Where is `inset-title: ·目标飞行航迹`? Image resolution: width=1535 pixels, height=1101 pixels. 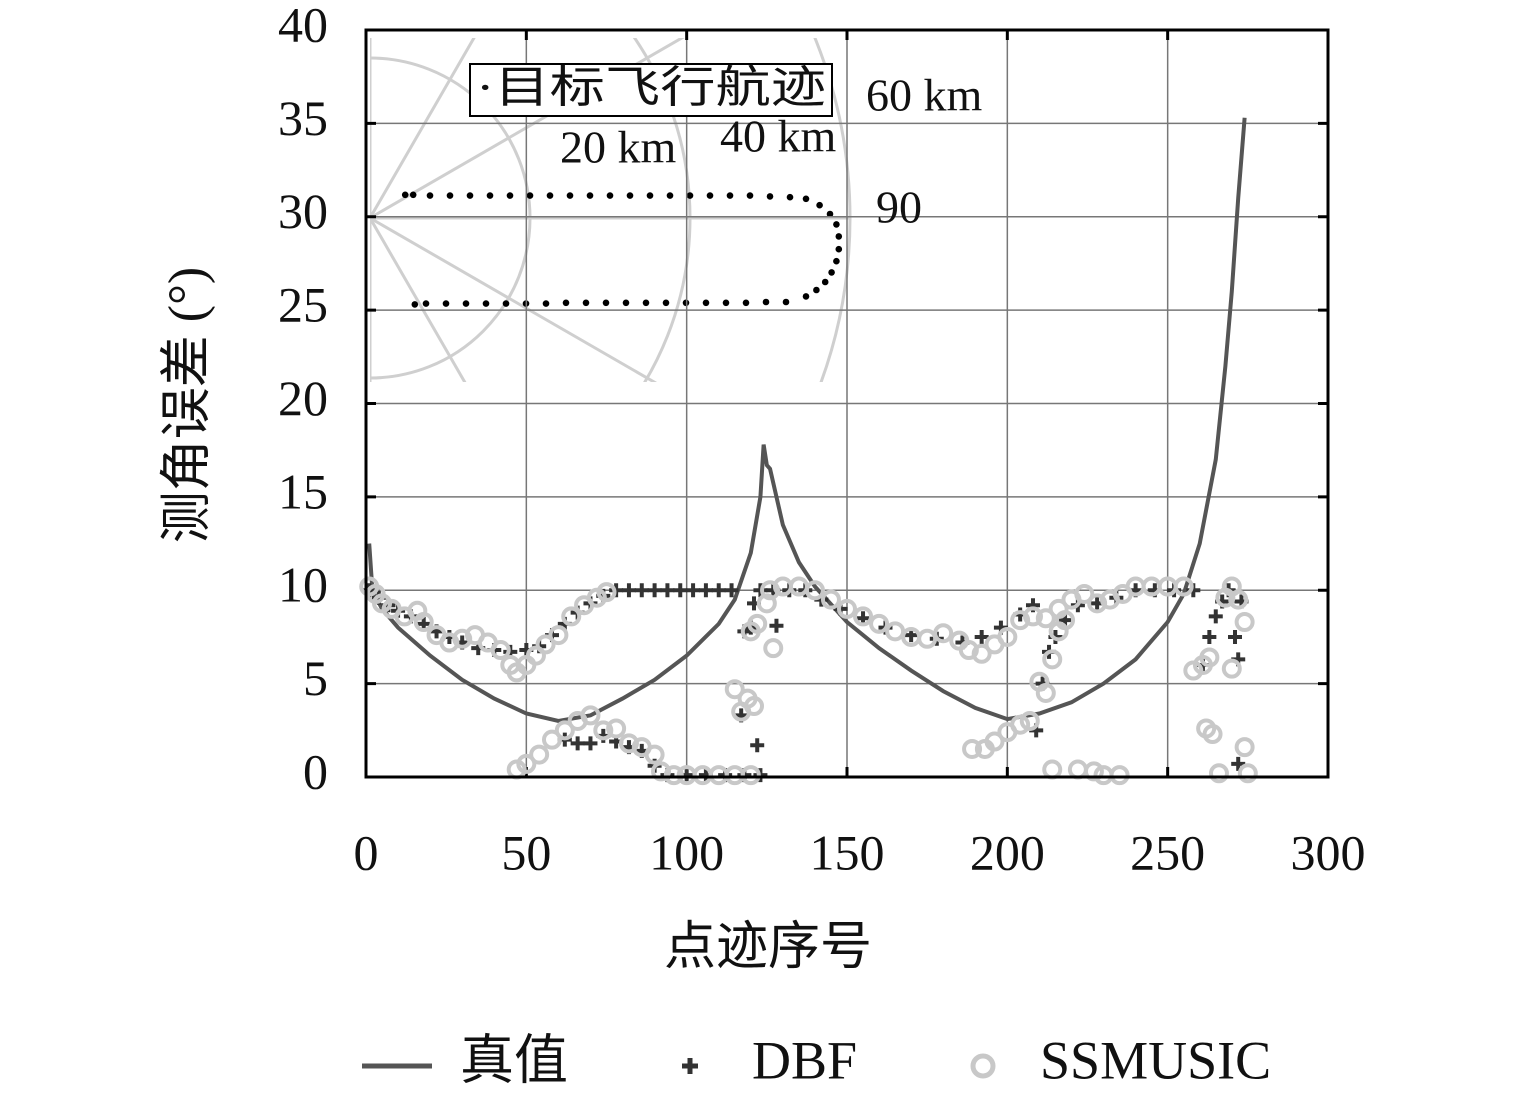
inset-title: ·目标飞行航迹 is located at coordinates (651, 87).